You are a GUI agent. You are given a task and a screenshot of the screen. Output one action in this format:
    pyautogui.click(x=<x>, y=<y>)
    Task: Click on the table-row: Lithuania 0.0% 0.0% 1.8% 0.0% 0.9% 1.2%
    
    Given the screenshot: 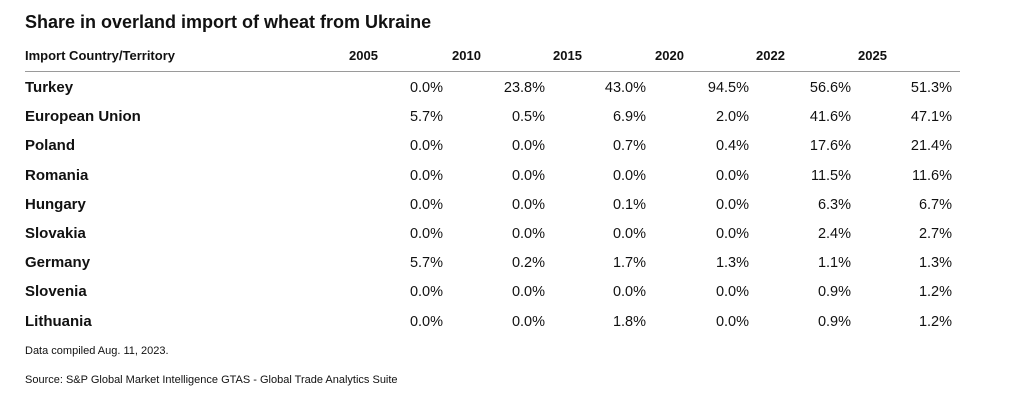 What is the action you would take?
    pyautogui.click(x=492, y=322)
    